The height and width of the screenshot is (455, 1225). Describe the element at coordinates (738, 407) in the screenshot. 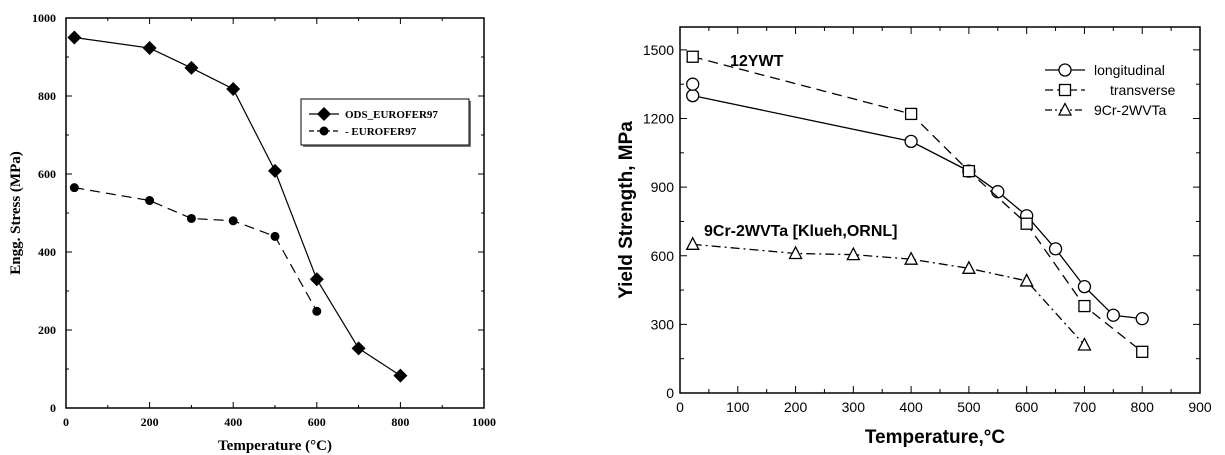

I see `x-tick-label: 100` at that location.